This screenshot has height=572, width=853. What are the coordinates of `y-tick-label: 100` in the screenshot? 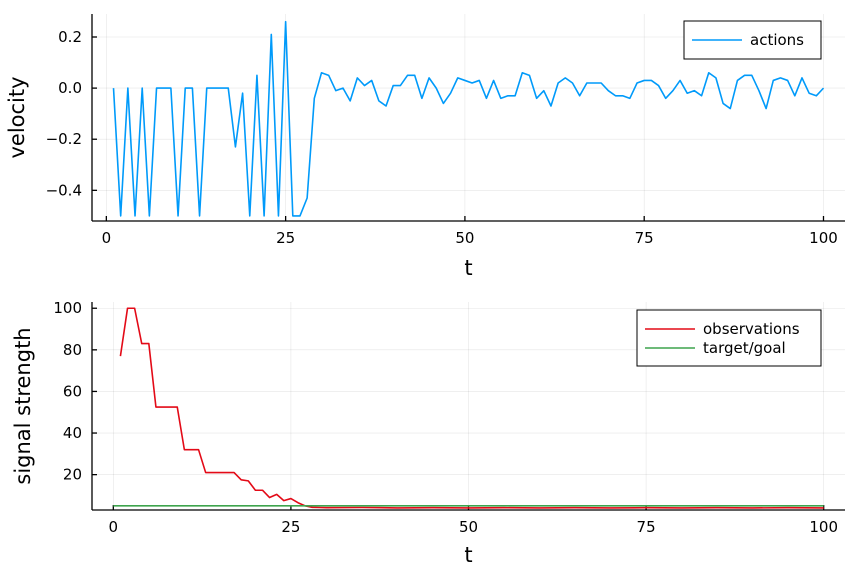 It's located at (67, 308).